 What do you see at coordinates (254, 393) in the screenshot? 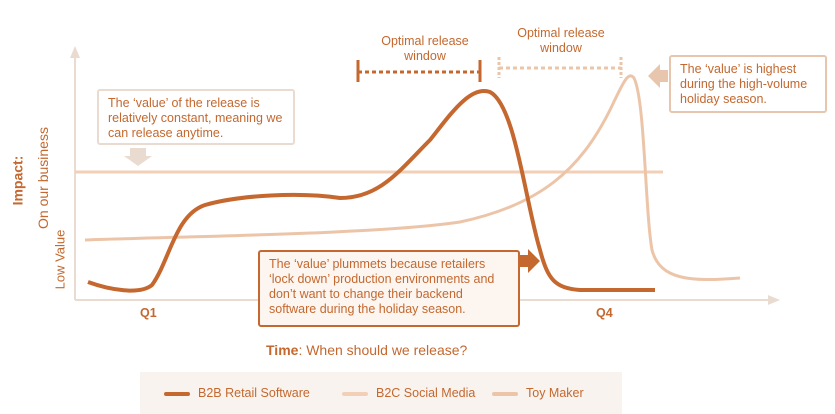
I see `legend-label: B2B Retail Software` at bounding box center [254, 393].